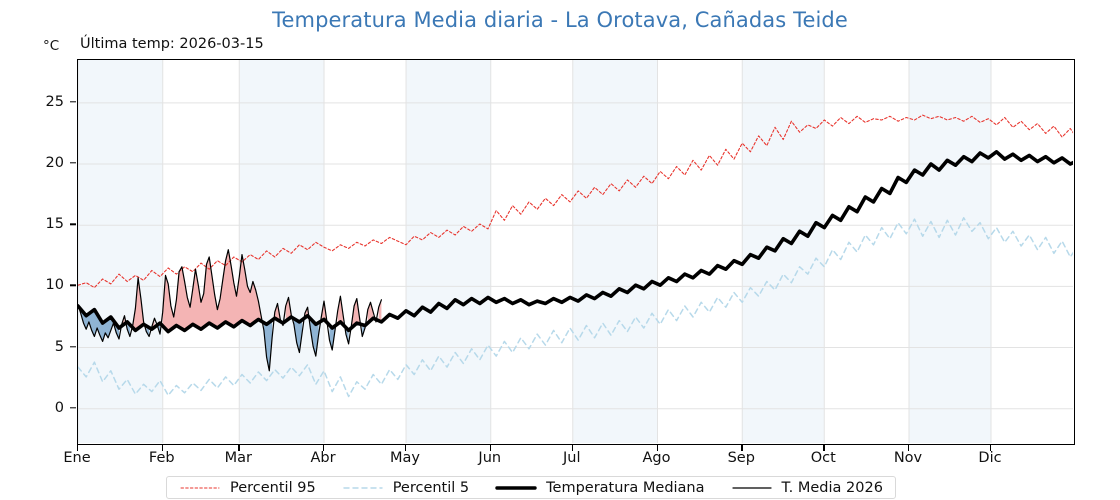 The height and width of the screenshot is (500, 1120). I want to click on x-tick-label-ago: Ago, so click(656, 458).